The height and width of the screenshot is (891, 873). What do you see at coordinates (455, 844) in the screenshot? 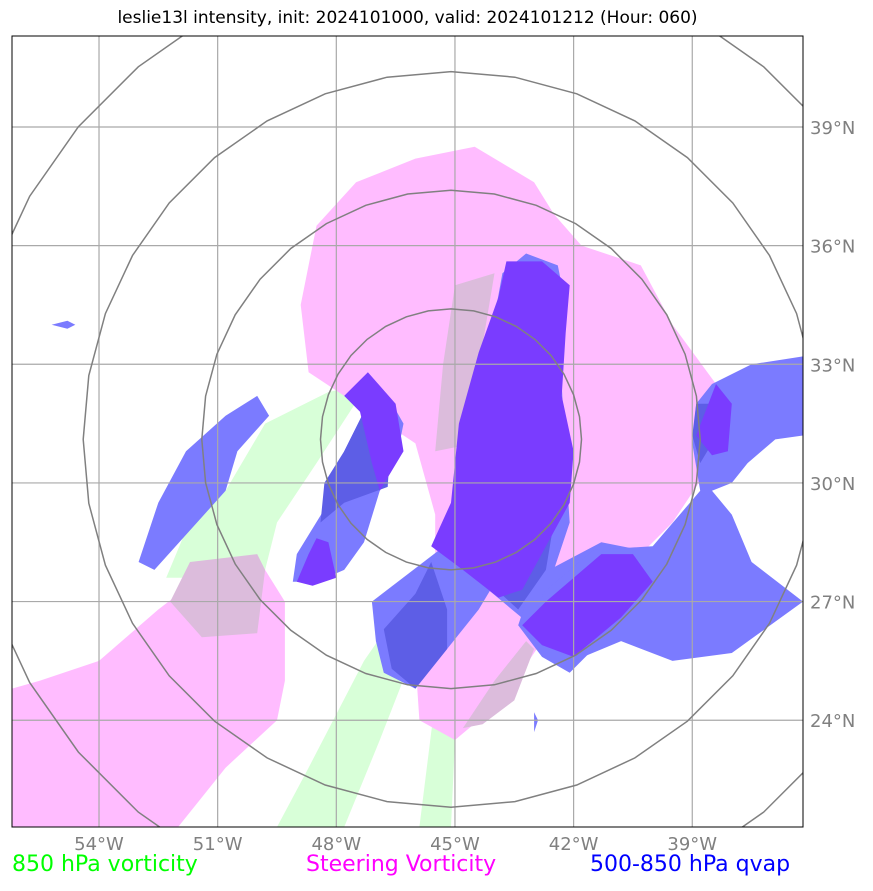
I see `x-tick-label: 45°W` at bounding box center [455, 844].